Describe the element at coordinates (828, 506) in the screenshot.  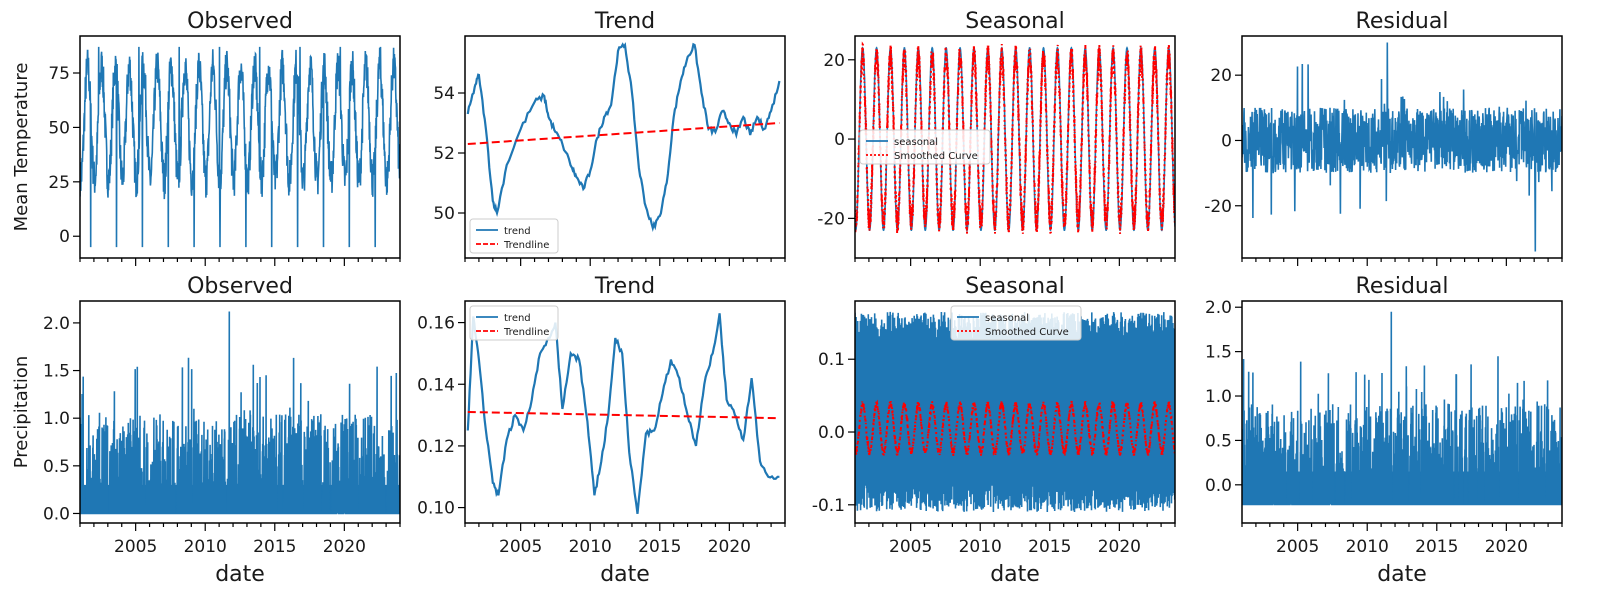
I see `y-tick-label: -0.1` at that location.